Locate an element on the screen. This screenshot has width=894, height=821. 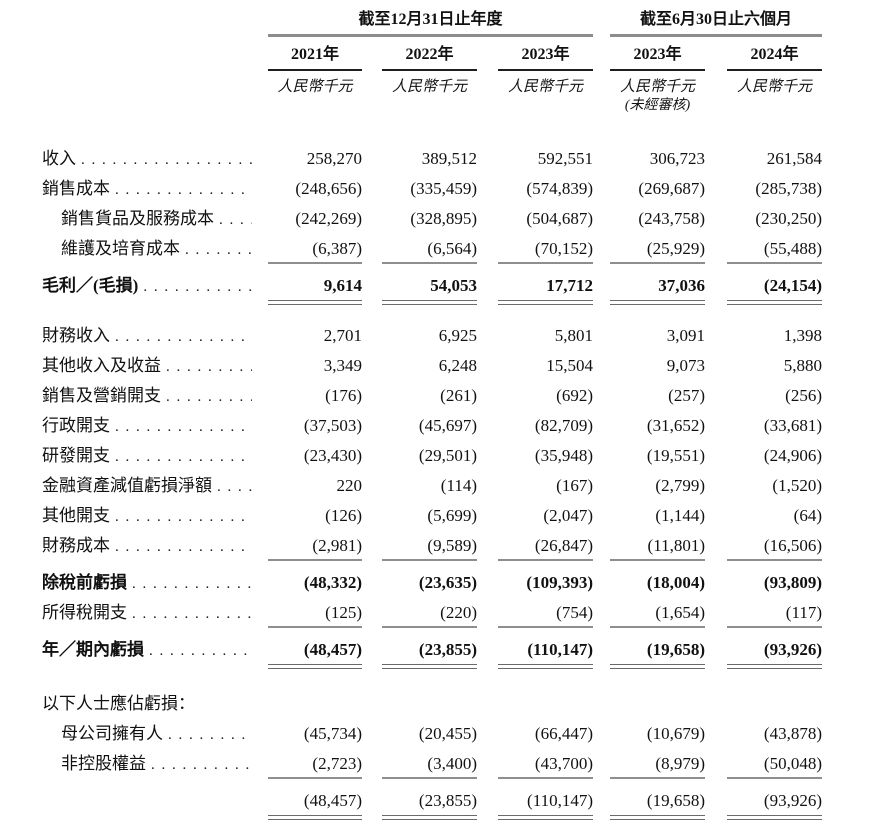
value-cell: (110,147) is located at coordinates (545, 803).